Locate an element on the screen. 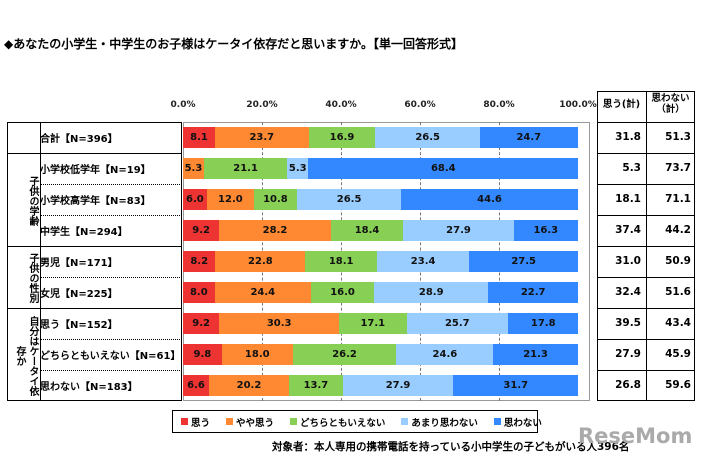 The width and height of the screenshot is (701, 458). totals-header-divider is located at coordinates (646, 122).